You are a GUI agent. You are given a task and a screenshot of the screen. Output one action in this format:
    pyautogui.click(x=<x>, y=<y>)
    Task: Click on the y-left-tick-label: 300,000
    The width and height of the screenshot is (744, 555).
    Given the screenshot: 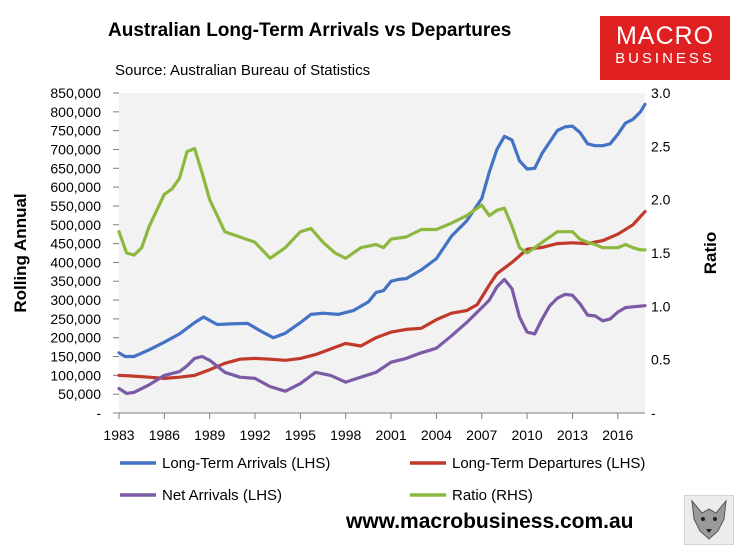 What is the action you would take?
    pyautogui.click(x=75, y=300)
    